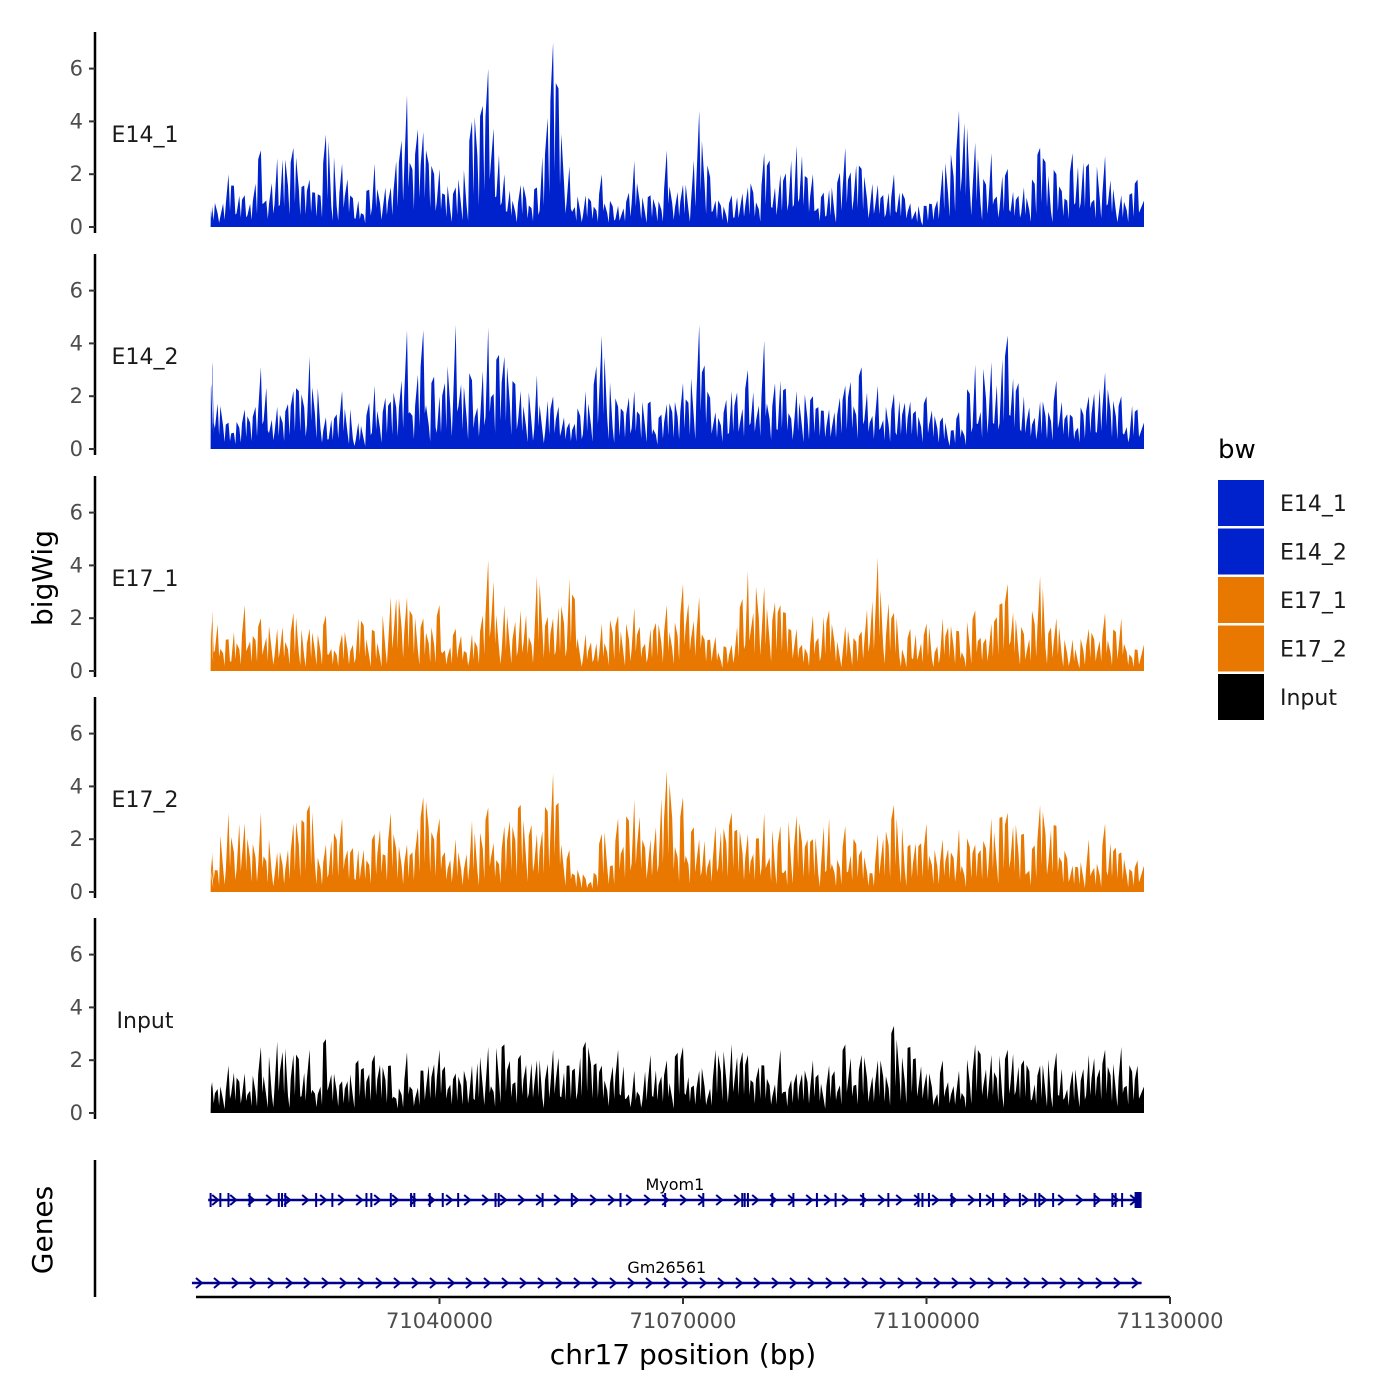  Describe the element at coordinates (145, 357) in the screenshot. I see `track-label: E14_2` at that location.